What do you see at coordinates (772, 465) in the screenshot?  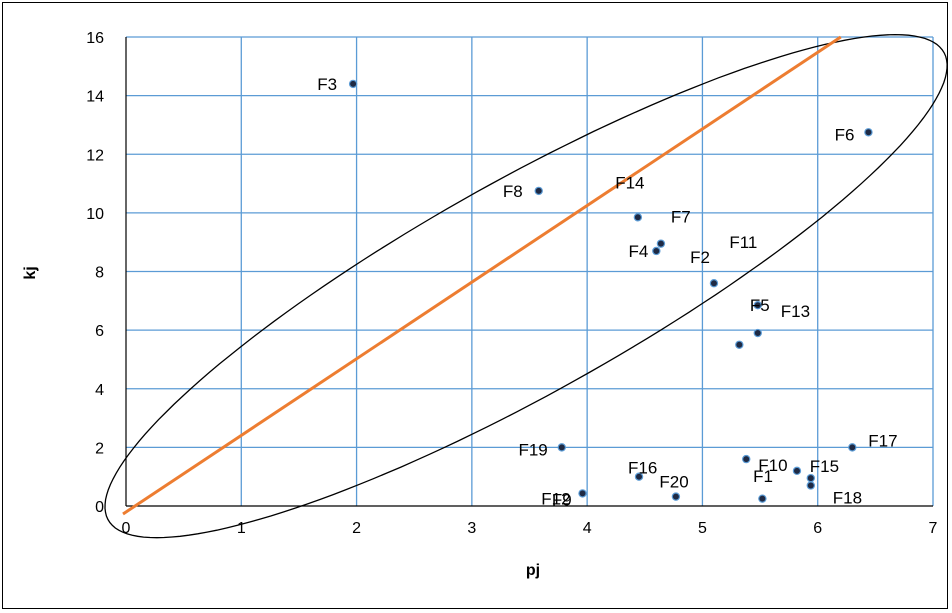 I see `point-label-f10: F10` at bounding box center [772, 465].